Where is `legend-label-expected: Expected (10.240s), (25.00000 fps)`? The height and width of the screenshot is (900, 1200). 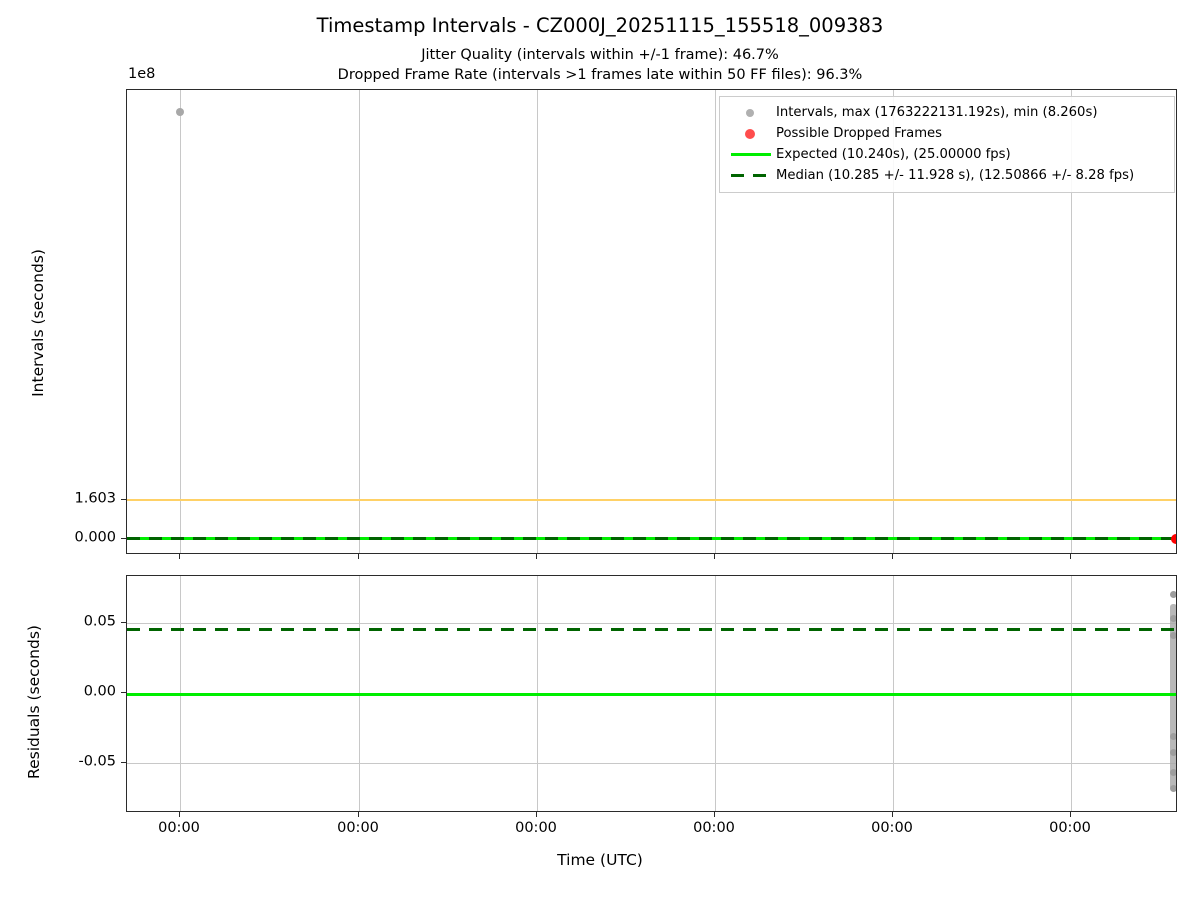 legend-label-expected: Expected (10.240s), (25.00000 fps) is located at coordinates (893, 154).